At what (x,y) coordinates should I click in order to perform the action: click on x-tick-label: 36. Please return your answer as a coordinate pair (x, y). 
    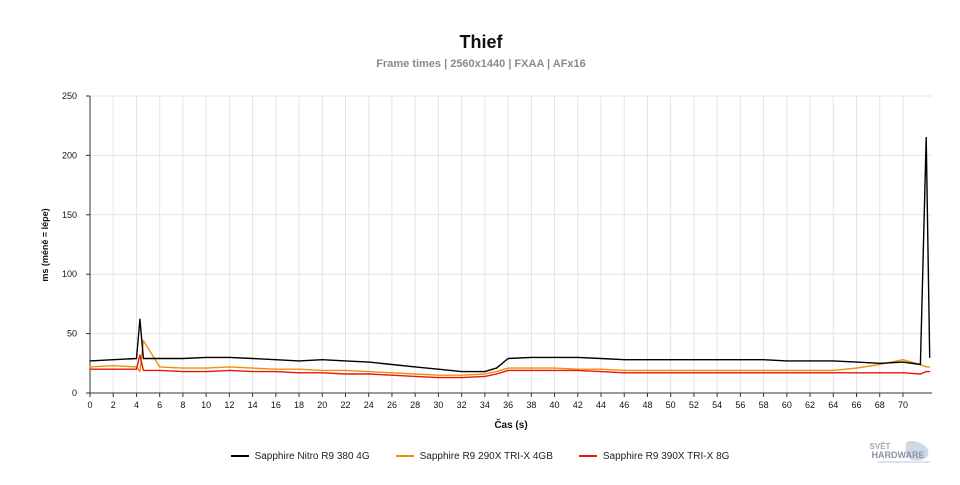
    Looking at the image, I should click on (508, 405).